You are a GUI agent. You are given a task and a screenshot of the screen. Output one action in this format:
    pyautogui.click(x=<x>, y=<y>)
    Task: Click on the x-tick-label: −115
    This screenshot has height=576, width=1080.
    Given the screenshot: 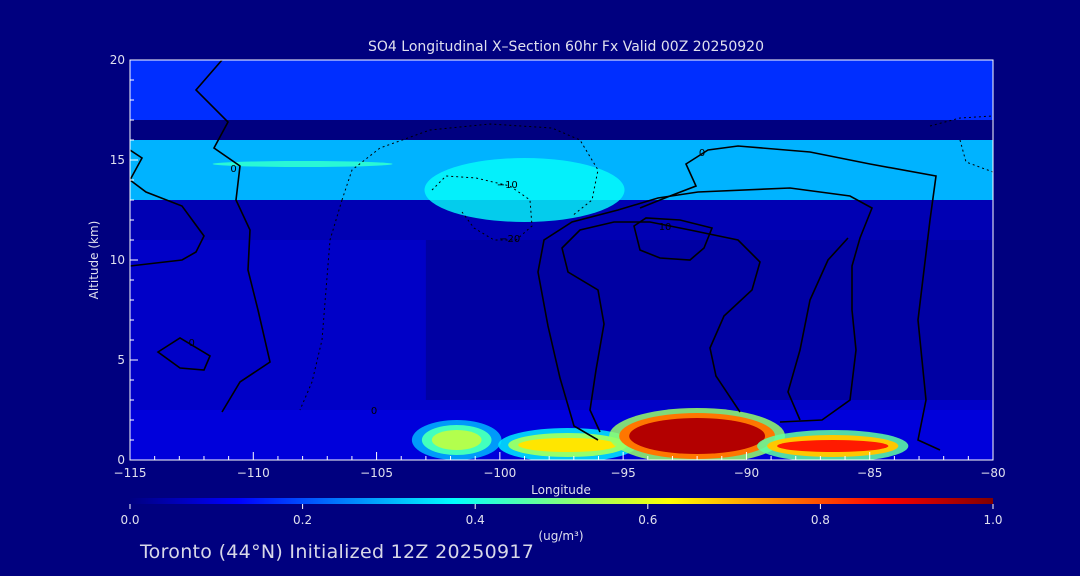 What is the action you would take?
    pyautogui.click(x=130, y=473)
    